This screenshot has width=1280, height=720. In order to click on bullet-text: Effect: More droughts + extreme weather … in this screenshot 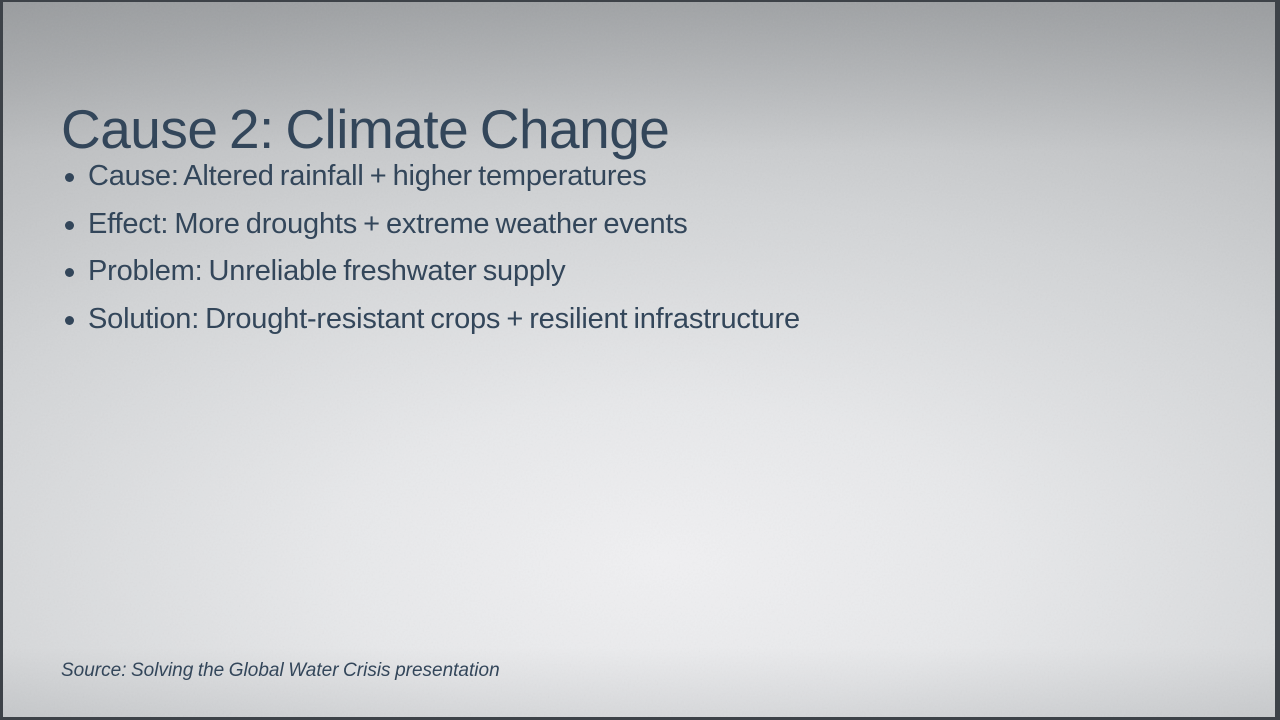, I will do `click(388, 223)`.